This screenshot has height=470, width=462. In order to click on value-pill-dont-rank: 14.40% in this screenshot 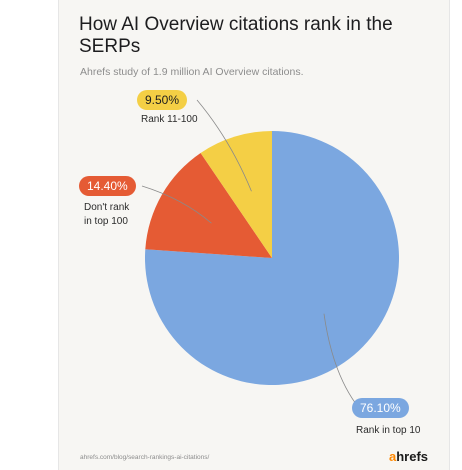, I will do `click(107, 186)`.